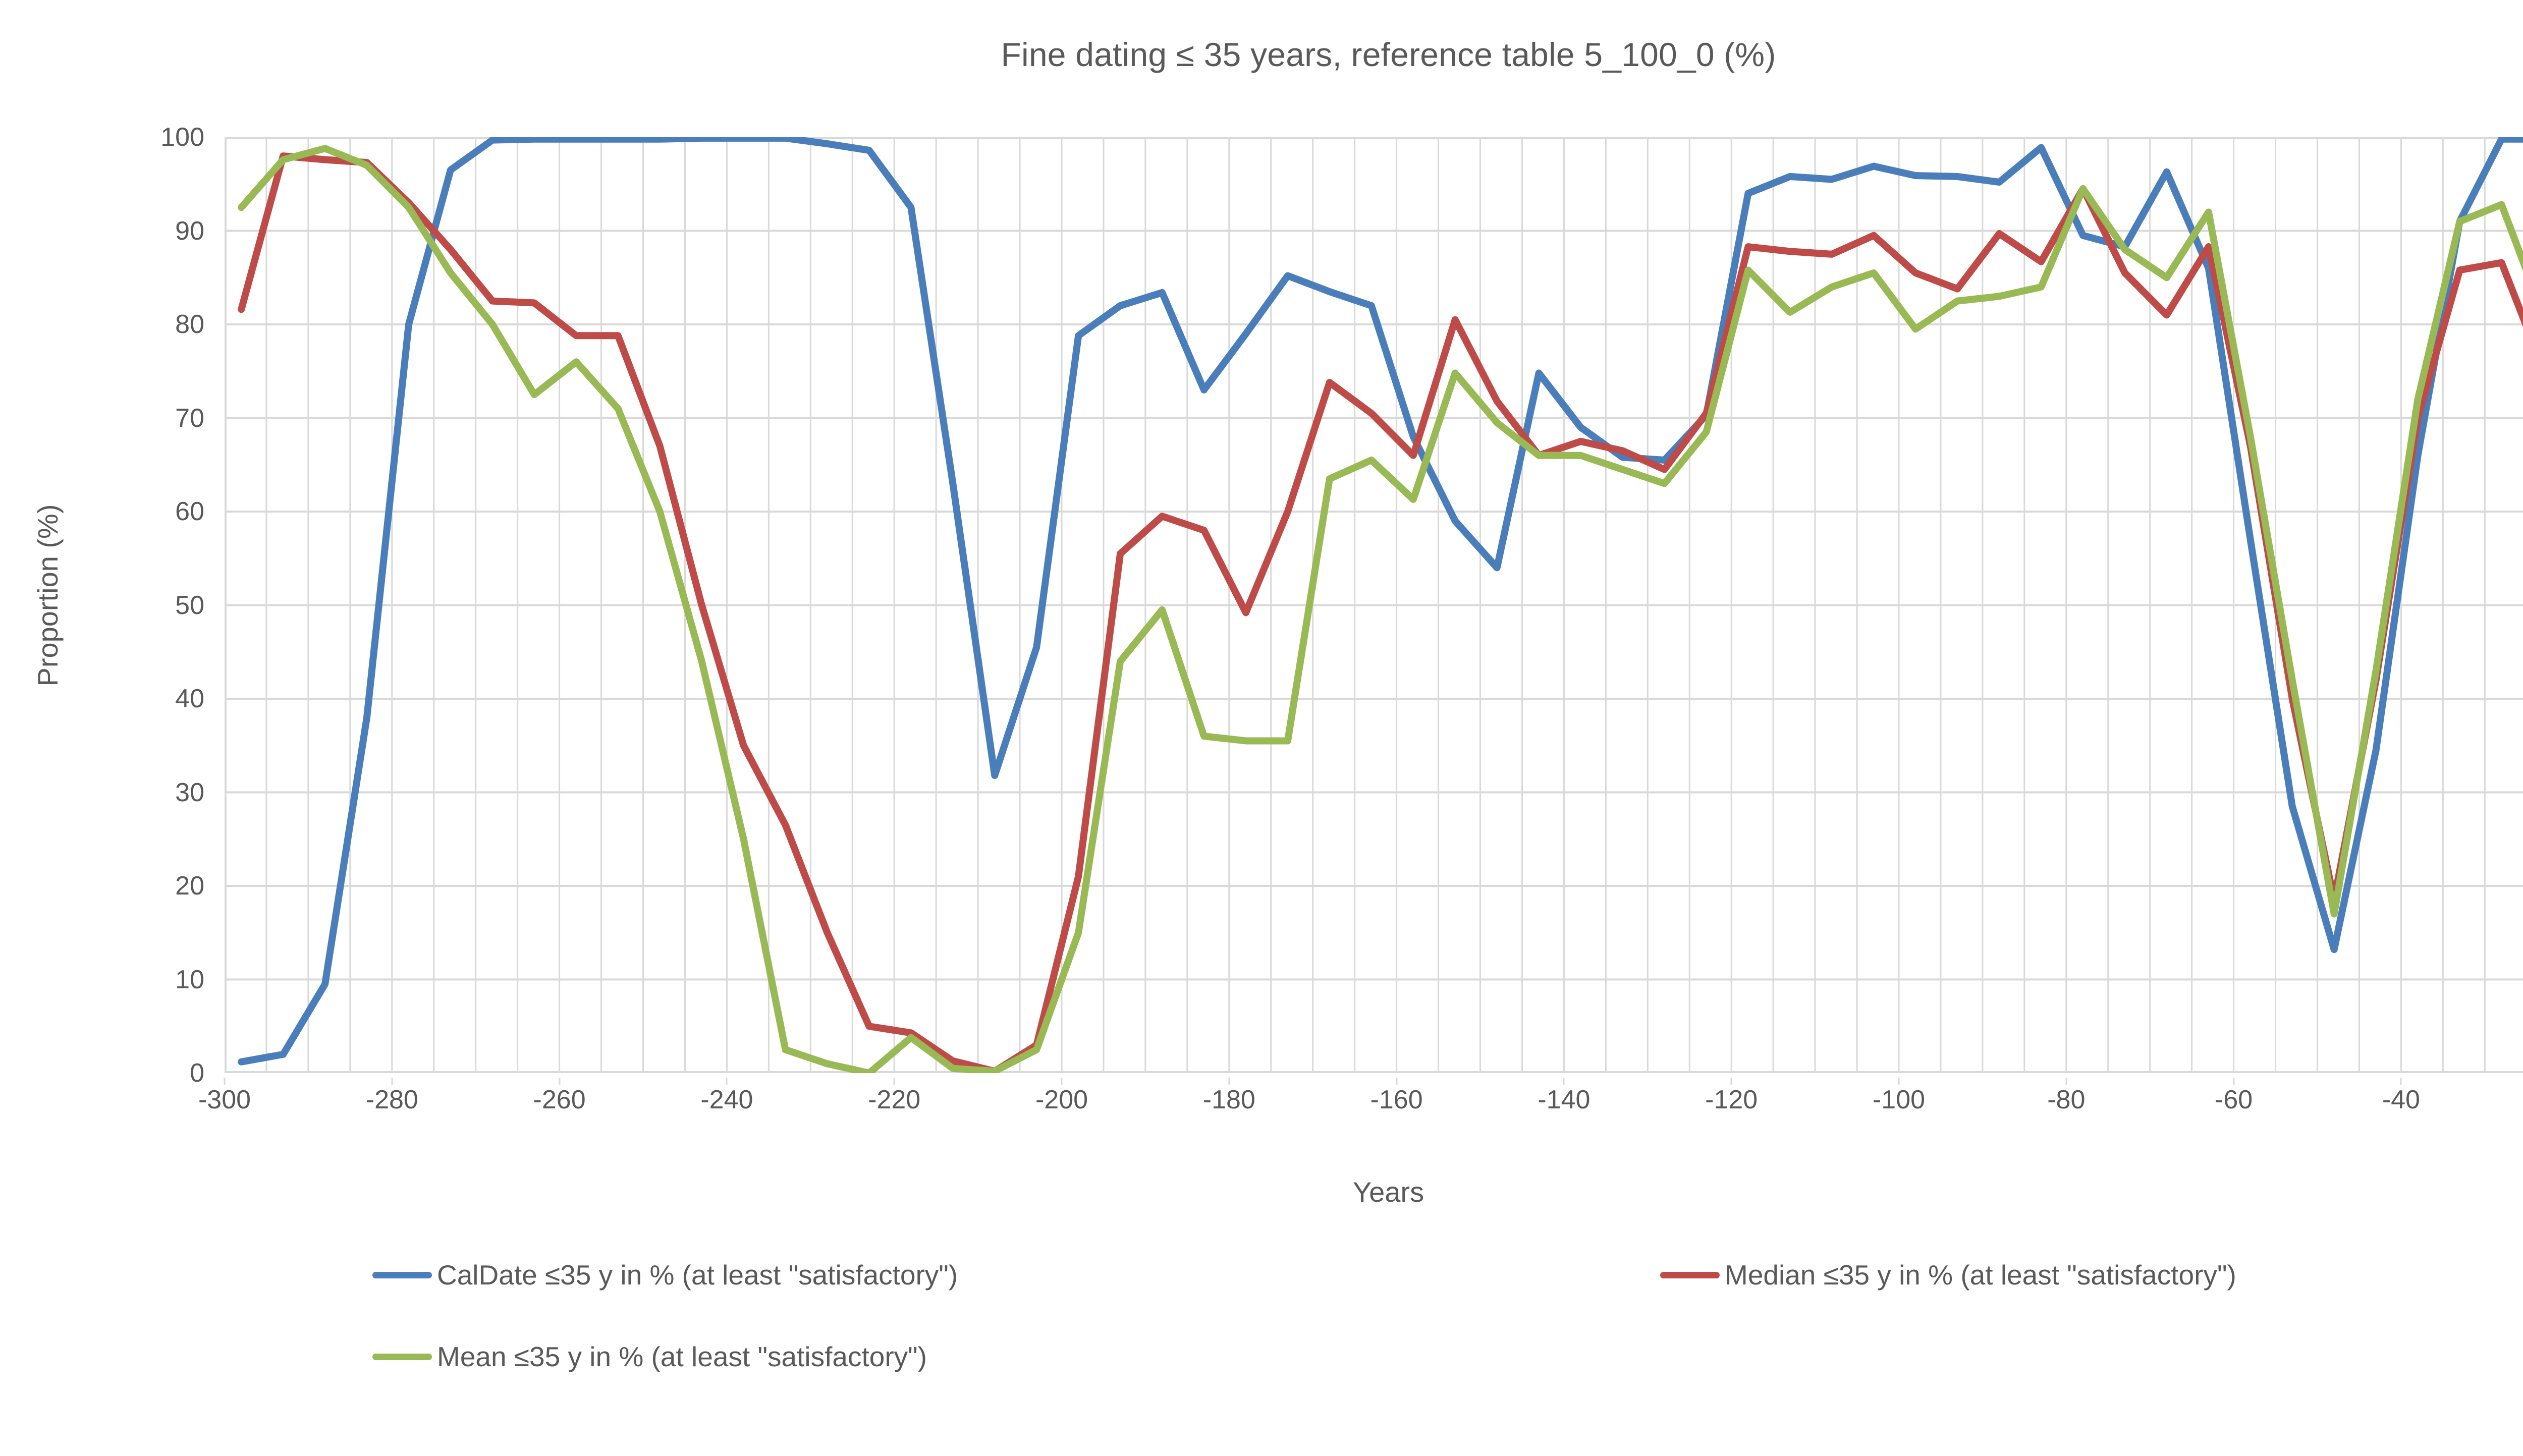 The width and height of the screenshot is (2523, 1456). Describe the element at coordinates (1564, 1099) in the screenshot. I see `x-tick-label: -140` at that location.